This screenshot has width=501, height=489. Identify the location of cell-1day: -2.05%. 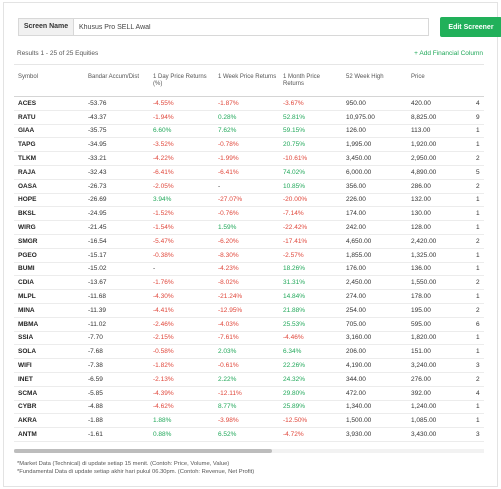
(181, 186).